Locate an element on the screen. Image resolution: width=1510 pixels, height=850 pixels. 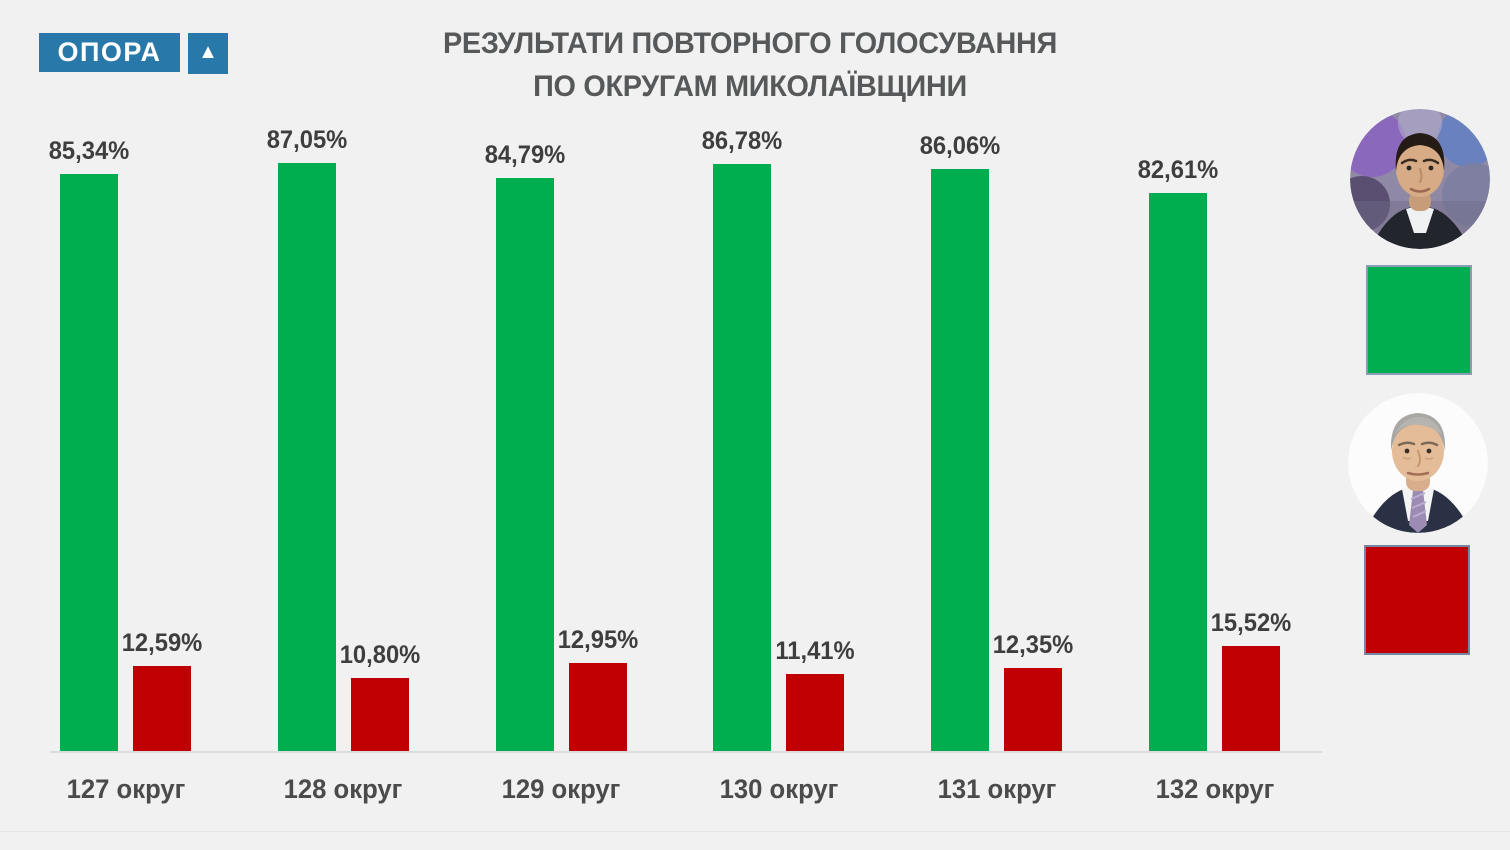
man-gray-hair-portrait-image is located at coordinates (1418, 463).